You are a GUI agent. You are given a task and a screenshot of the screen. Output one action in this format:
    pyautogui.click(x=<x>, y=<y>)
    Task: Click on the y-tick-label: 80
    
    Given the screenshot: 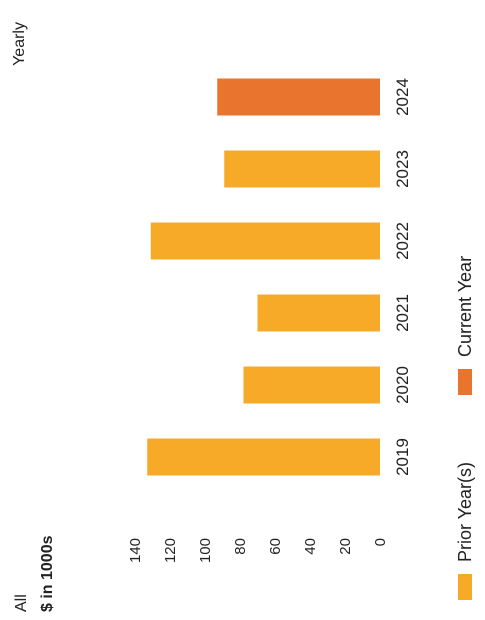 What is the action you would take?
    pyautogui.click(x=240, y=546)
    